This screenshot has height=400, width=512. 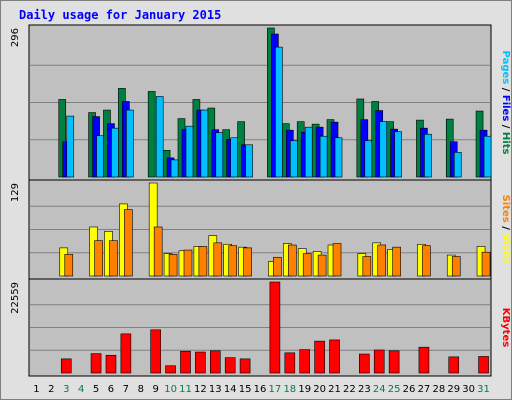 What do you see at coordinates (505, 248) in the screenshot?
I see `axis-label-visits: Visits` at bounding box center [505, 248].